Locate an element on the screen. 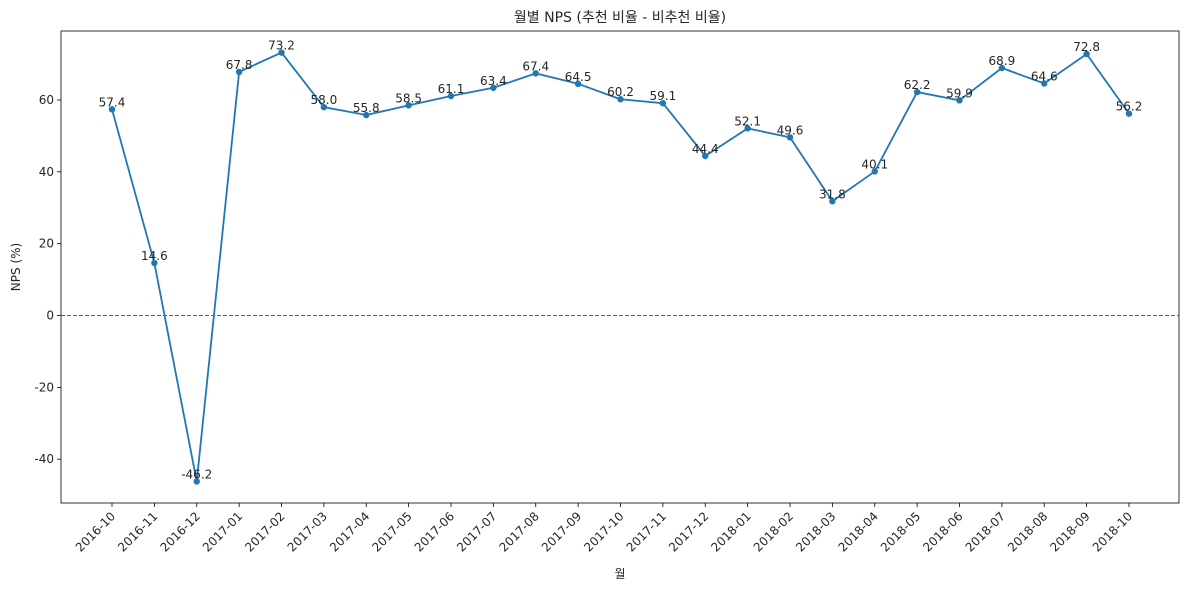 Image resolution: width=1189 pixels, height=590 pixels. x-tick-label: 2017-05 is located at coordinates (391, 531).